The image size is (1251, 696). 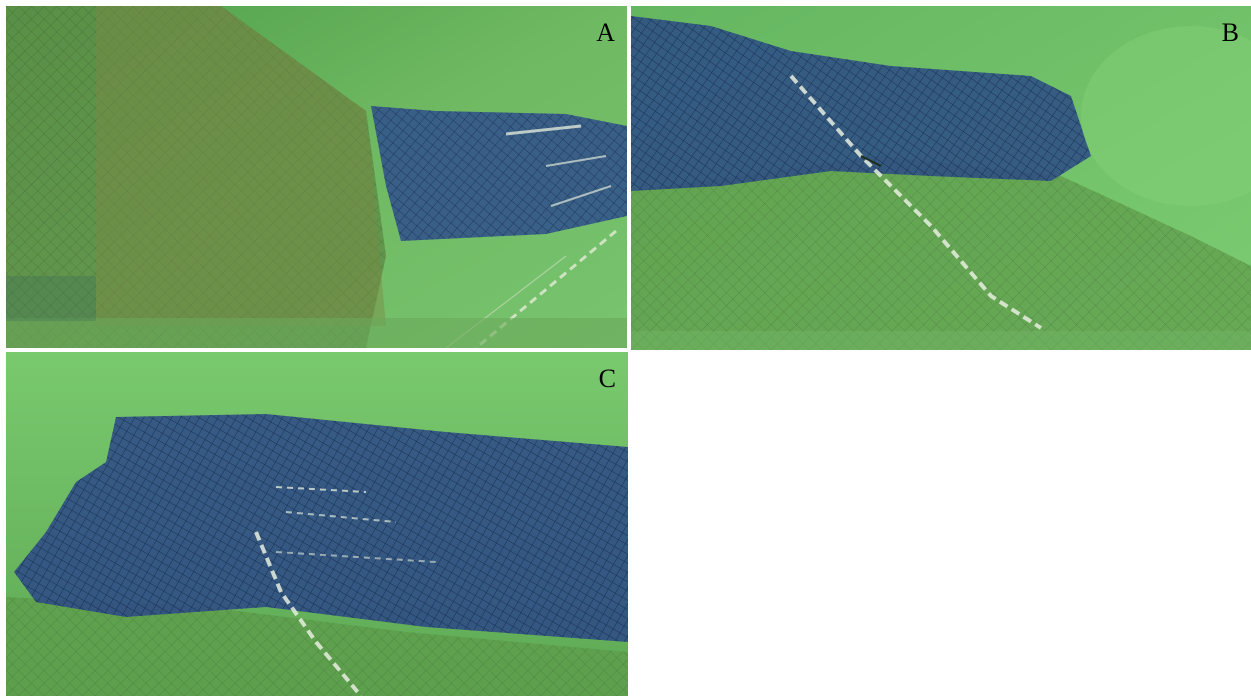 What do you see at coordinates (607, 378) in the screenshot?
I see `panel-label-c: C` at bounding box center [607, 378].